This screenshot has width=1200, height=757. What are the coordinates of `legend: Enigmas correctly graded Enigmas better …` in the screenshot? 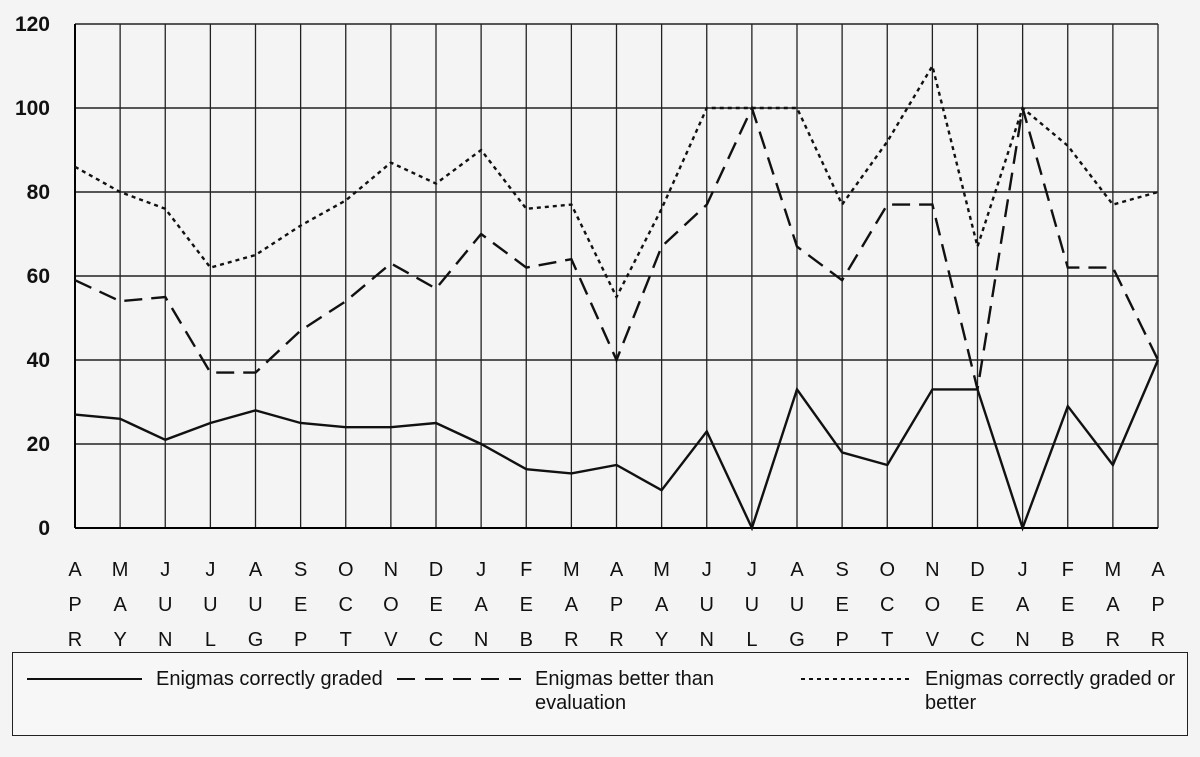 It's located at (600, 694).